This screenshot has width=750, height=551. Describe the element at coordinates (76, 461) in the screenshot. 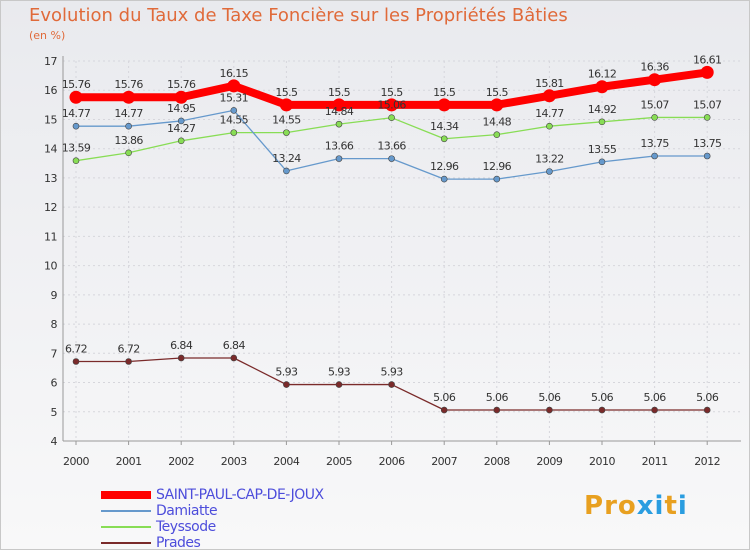

I see `x-tick-label: 2000` at that location.